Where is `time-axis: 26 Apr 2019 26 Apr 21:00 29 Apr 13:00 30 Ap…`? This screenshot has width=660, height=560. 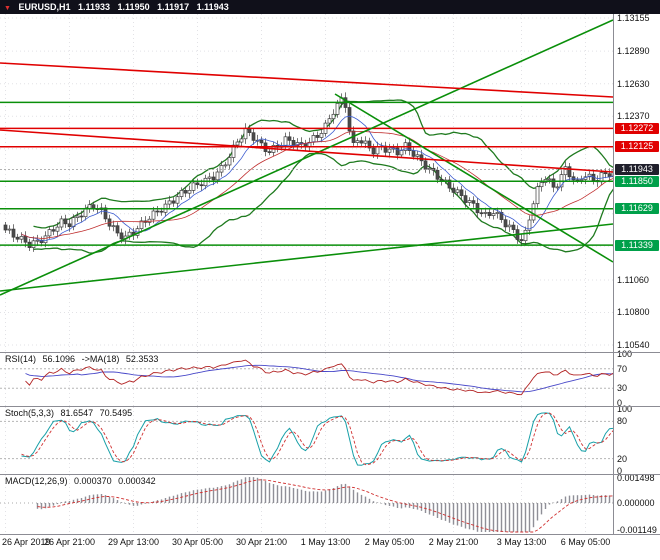
time-axis: 26 Apr 2019 26 Apr 21:00 29 Apr 13:00 30 Ap… is located at coordinates (306, 543).